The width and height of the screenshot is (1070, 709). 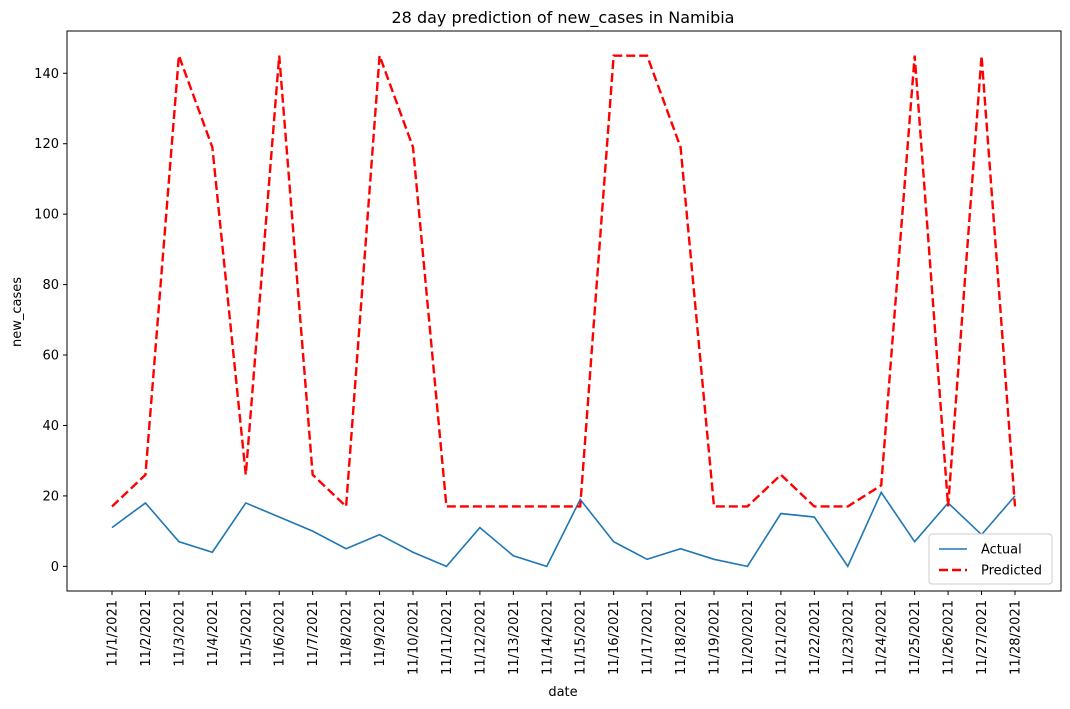 I want to click on x-tick-label: 11/14/2021, so click(x=547, y=637).